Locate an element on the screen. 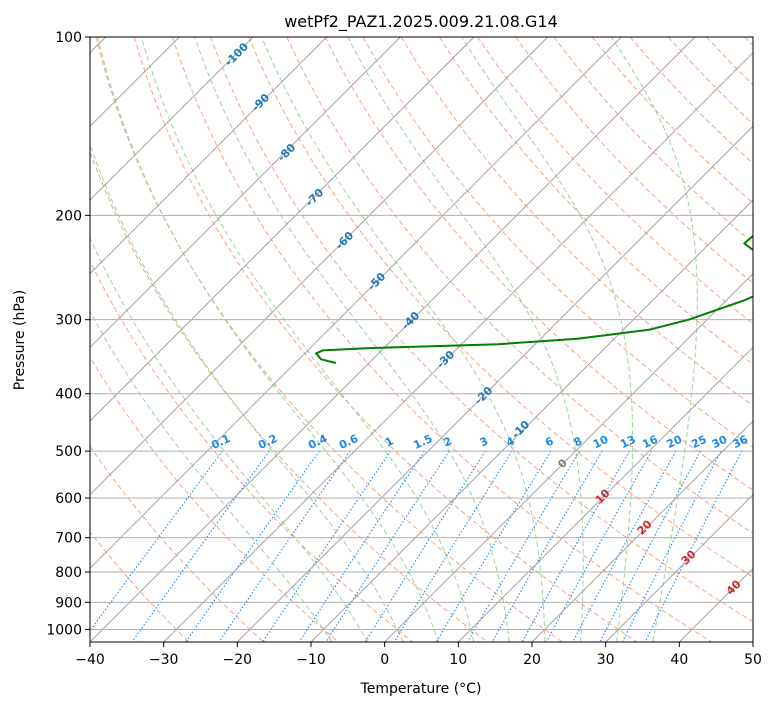 The height and width of the screenshot is (708, 775). profiles is located at coordinates (534, 299).